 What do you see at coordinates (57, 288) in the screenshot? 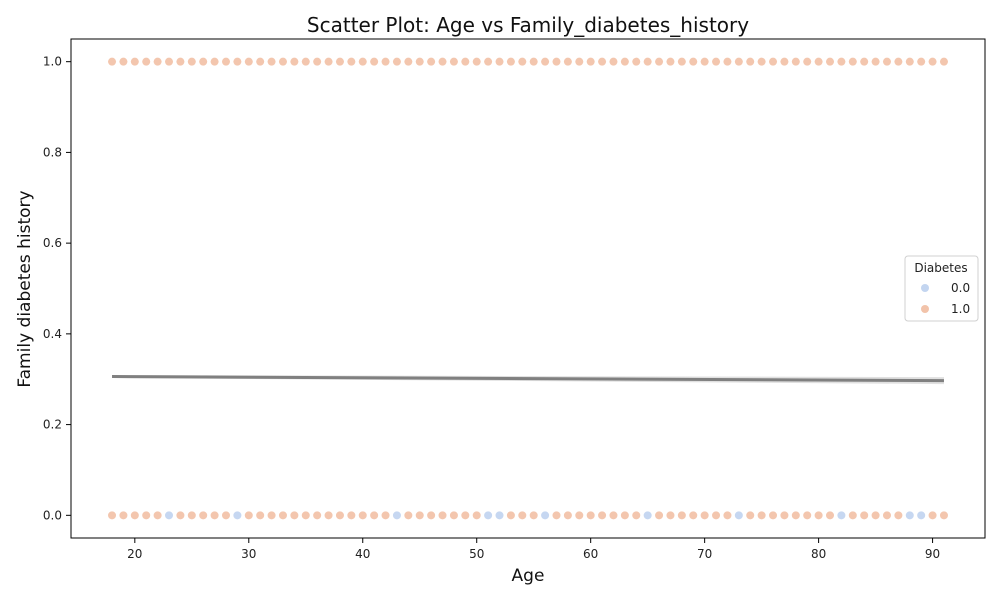
I see `y-axis-ticks: 0.0 0.2 0.4 0.6 0.8 1.0` at bounding box center [57, 288].